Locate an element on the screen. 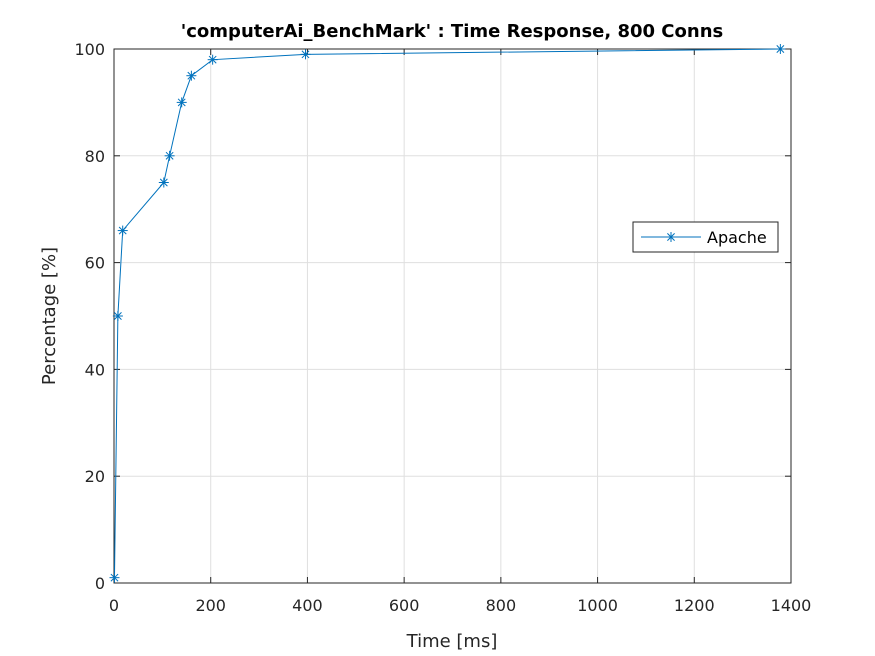  y-tick-label: 0 is located at coordinates (100, 583).